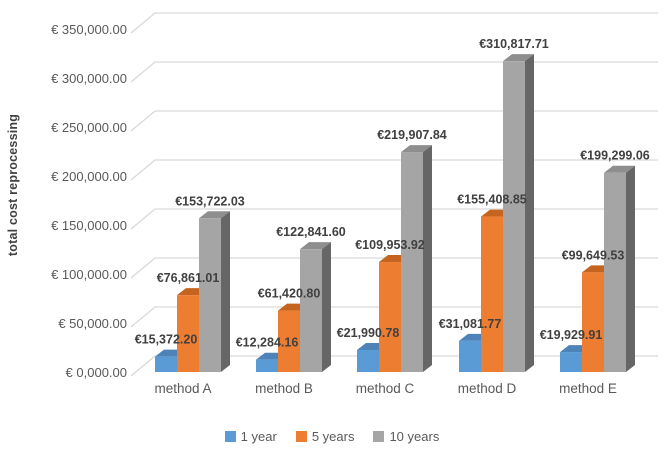 The height and width of the screenshot is (456, 664). What do you see at coordinates (96, 372) in the screenshot?
I see `y-tick-label: € 0,000.00` at bounding box center [96, 372].